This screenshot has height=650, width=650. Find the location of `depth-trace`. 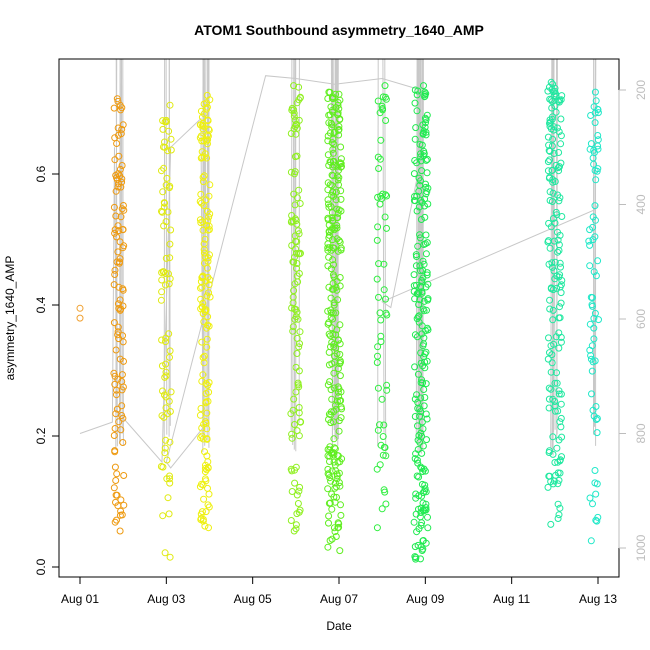

depth-trace is located at coordinates (553, 245).